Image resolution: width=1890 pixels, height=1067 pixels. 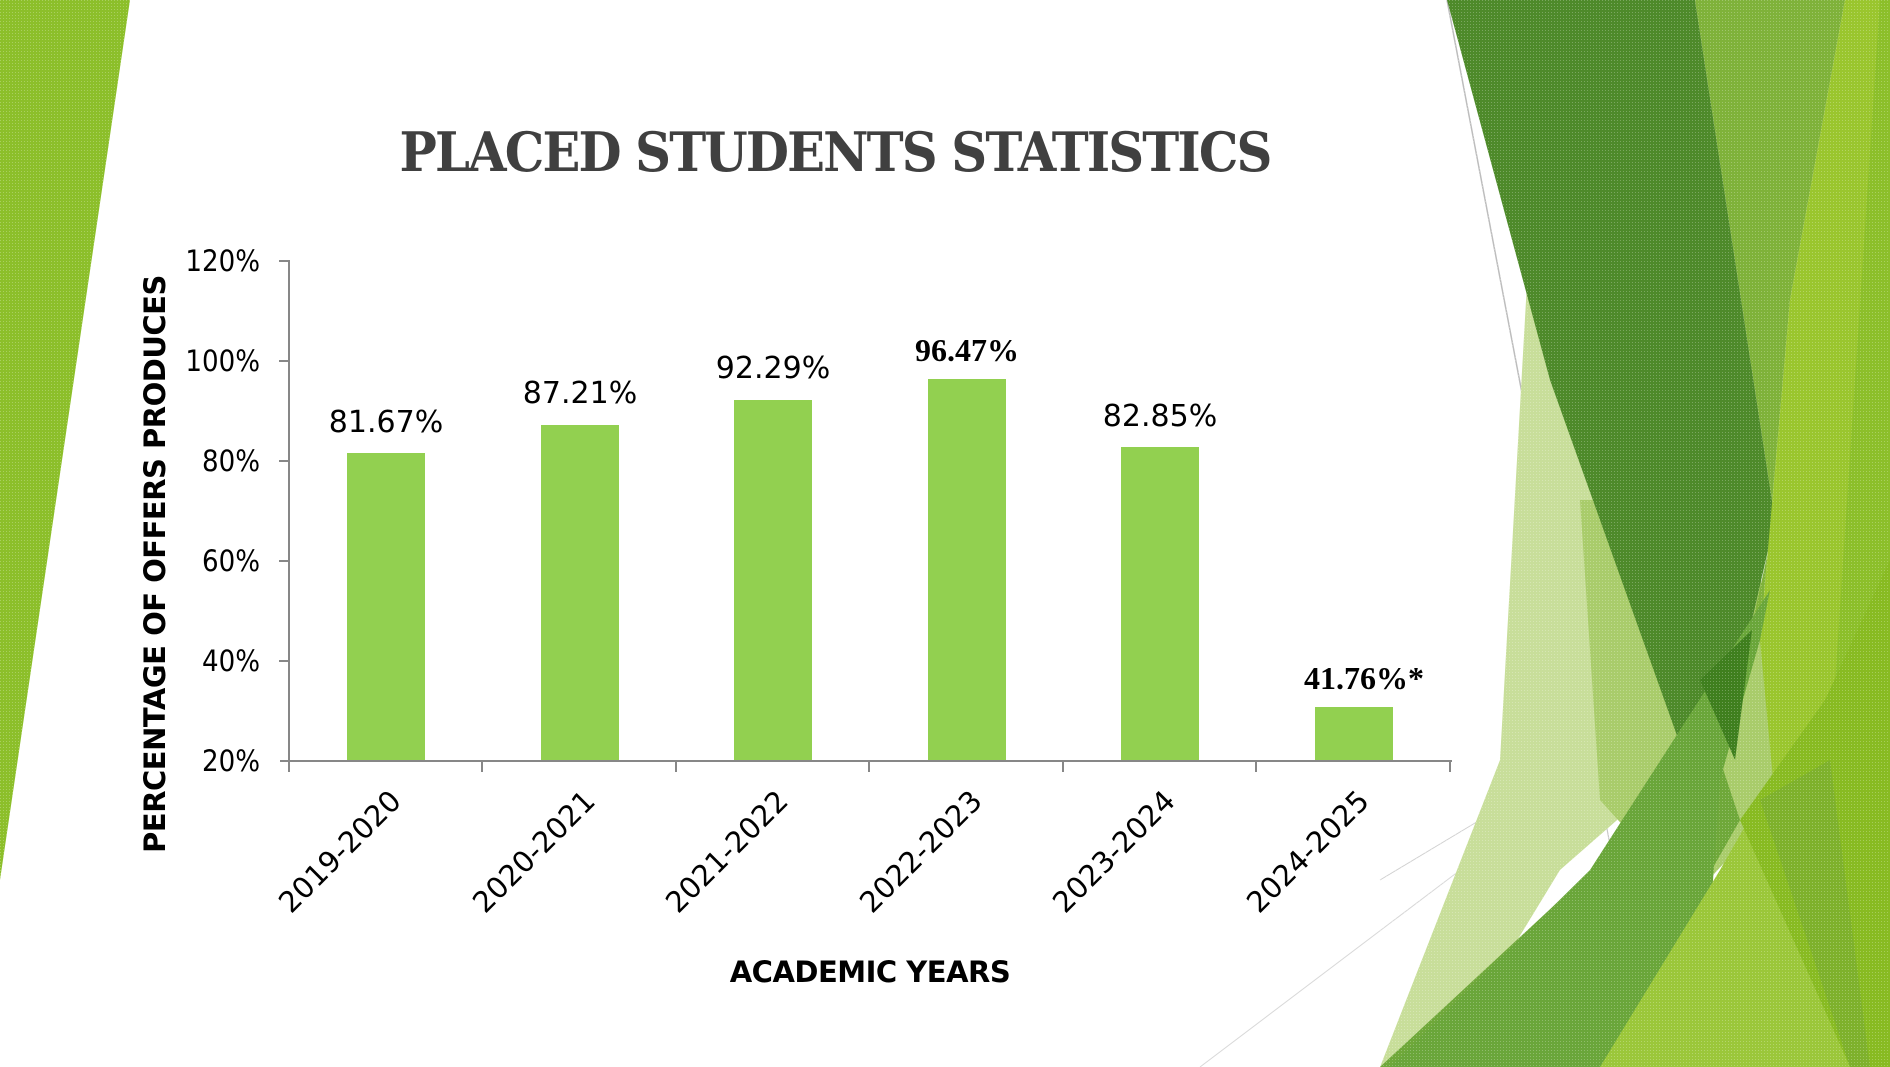 What do you see at coordinates (967, 350) in the screenshot?
I see `data-label-2022-2023: 96.47%` at bounding box center [967, 350].